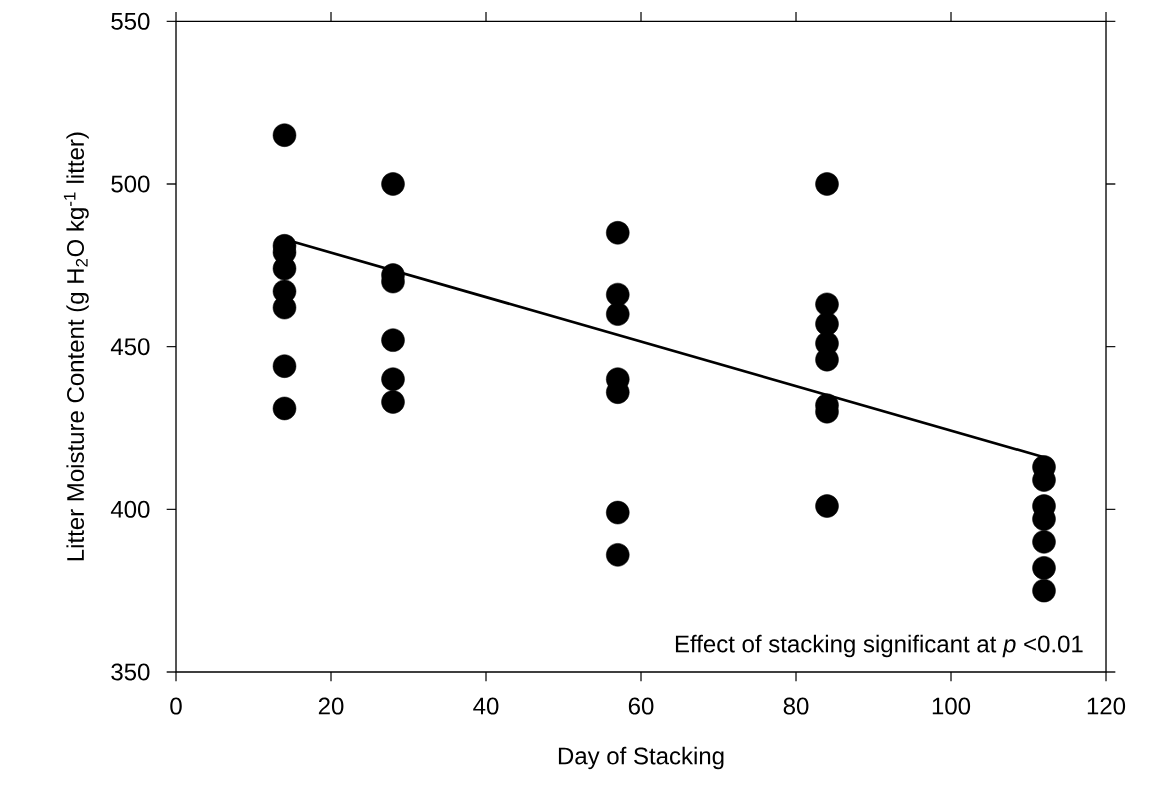 The height and width of the screenshot is (812, 1149). I want to click on y-axis-title: Litter Moisture Content (g H$_{2}$O kg$^{-1}$ litter), so click(76, 346).